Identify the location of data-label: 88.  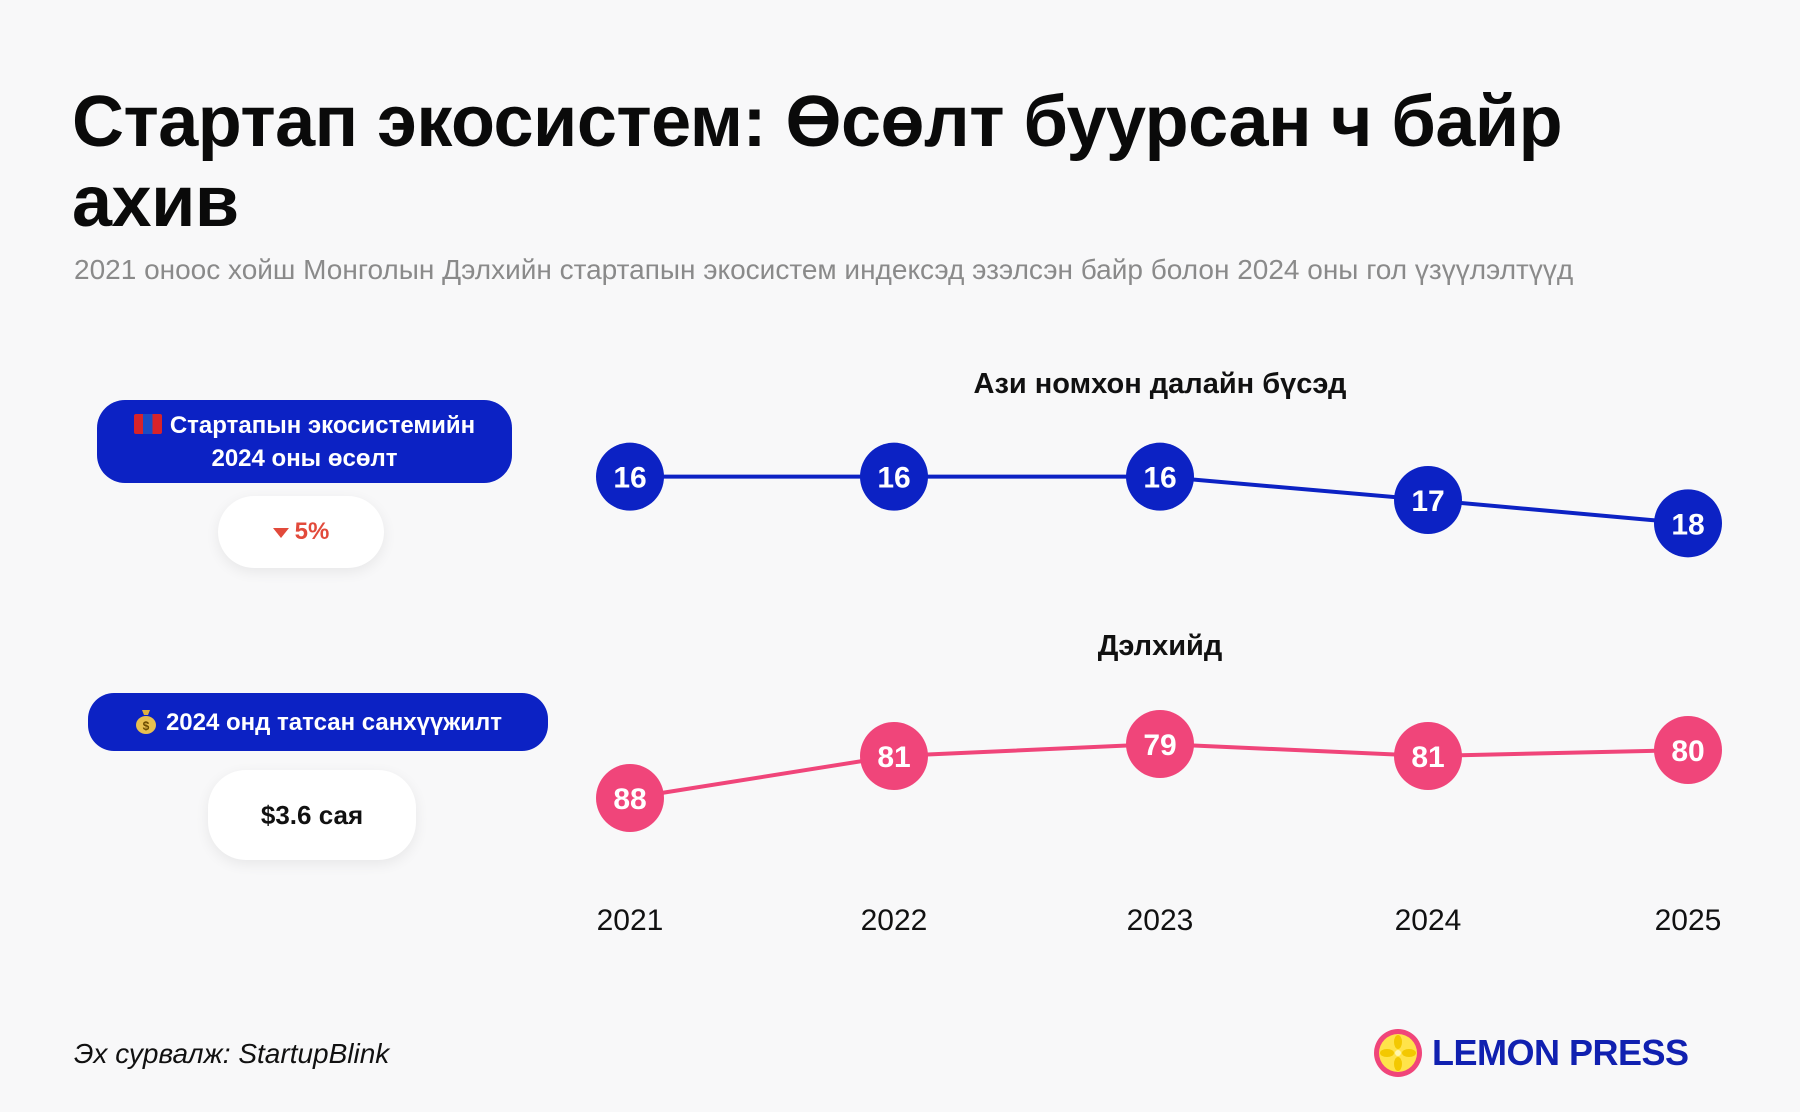
(629, 799).